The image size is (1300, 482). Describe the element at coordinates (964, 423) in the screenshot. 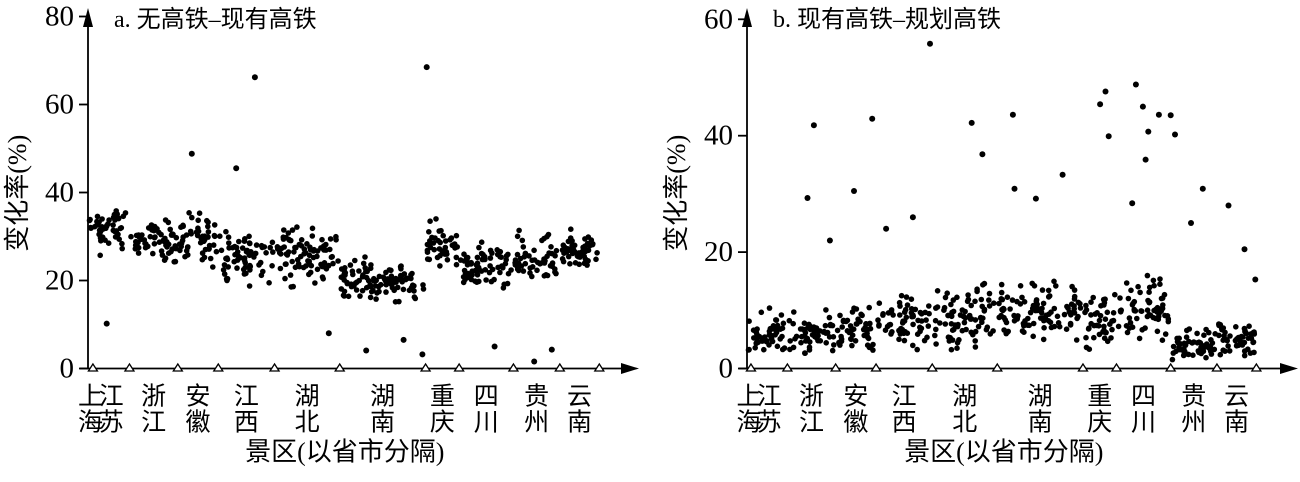

I see `x-category-char: 北` at that location.